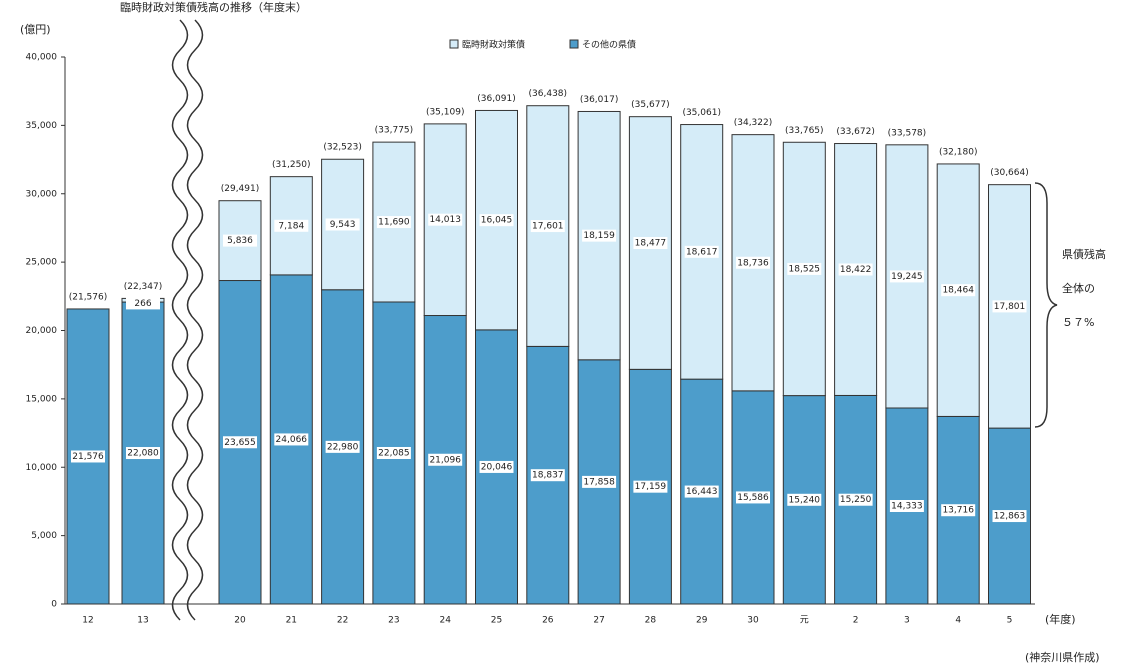 The width and height of the screenshot is (1131, 671). What do you see at coordinates (1078, 288) in the screenshot?
I see `annotation: 全体の` at bounding box center [1078, 288].